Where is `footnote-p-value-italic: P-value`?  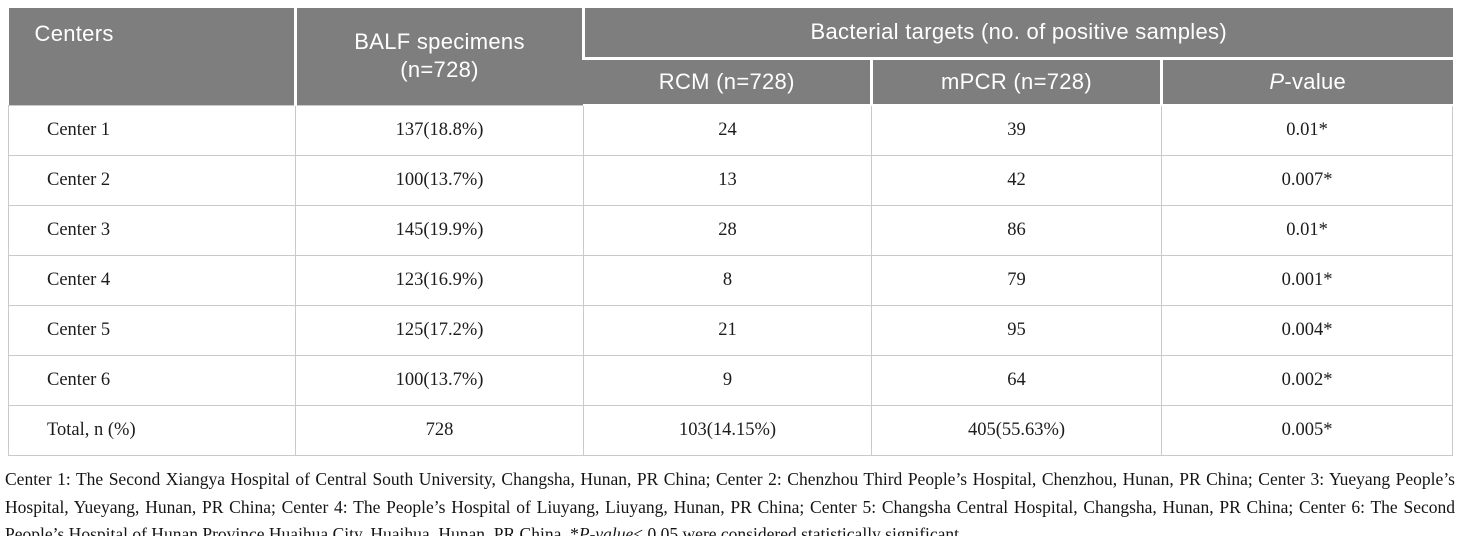
footnote-p-value-italic: P-value is located at coordinates (606, 530).